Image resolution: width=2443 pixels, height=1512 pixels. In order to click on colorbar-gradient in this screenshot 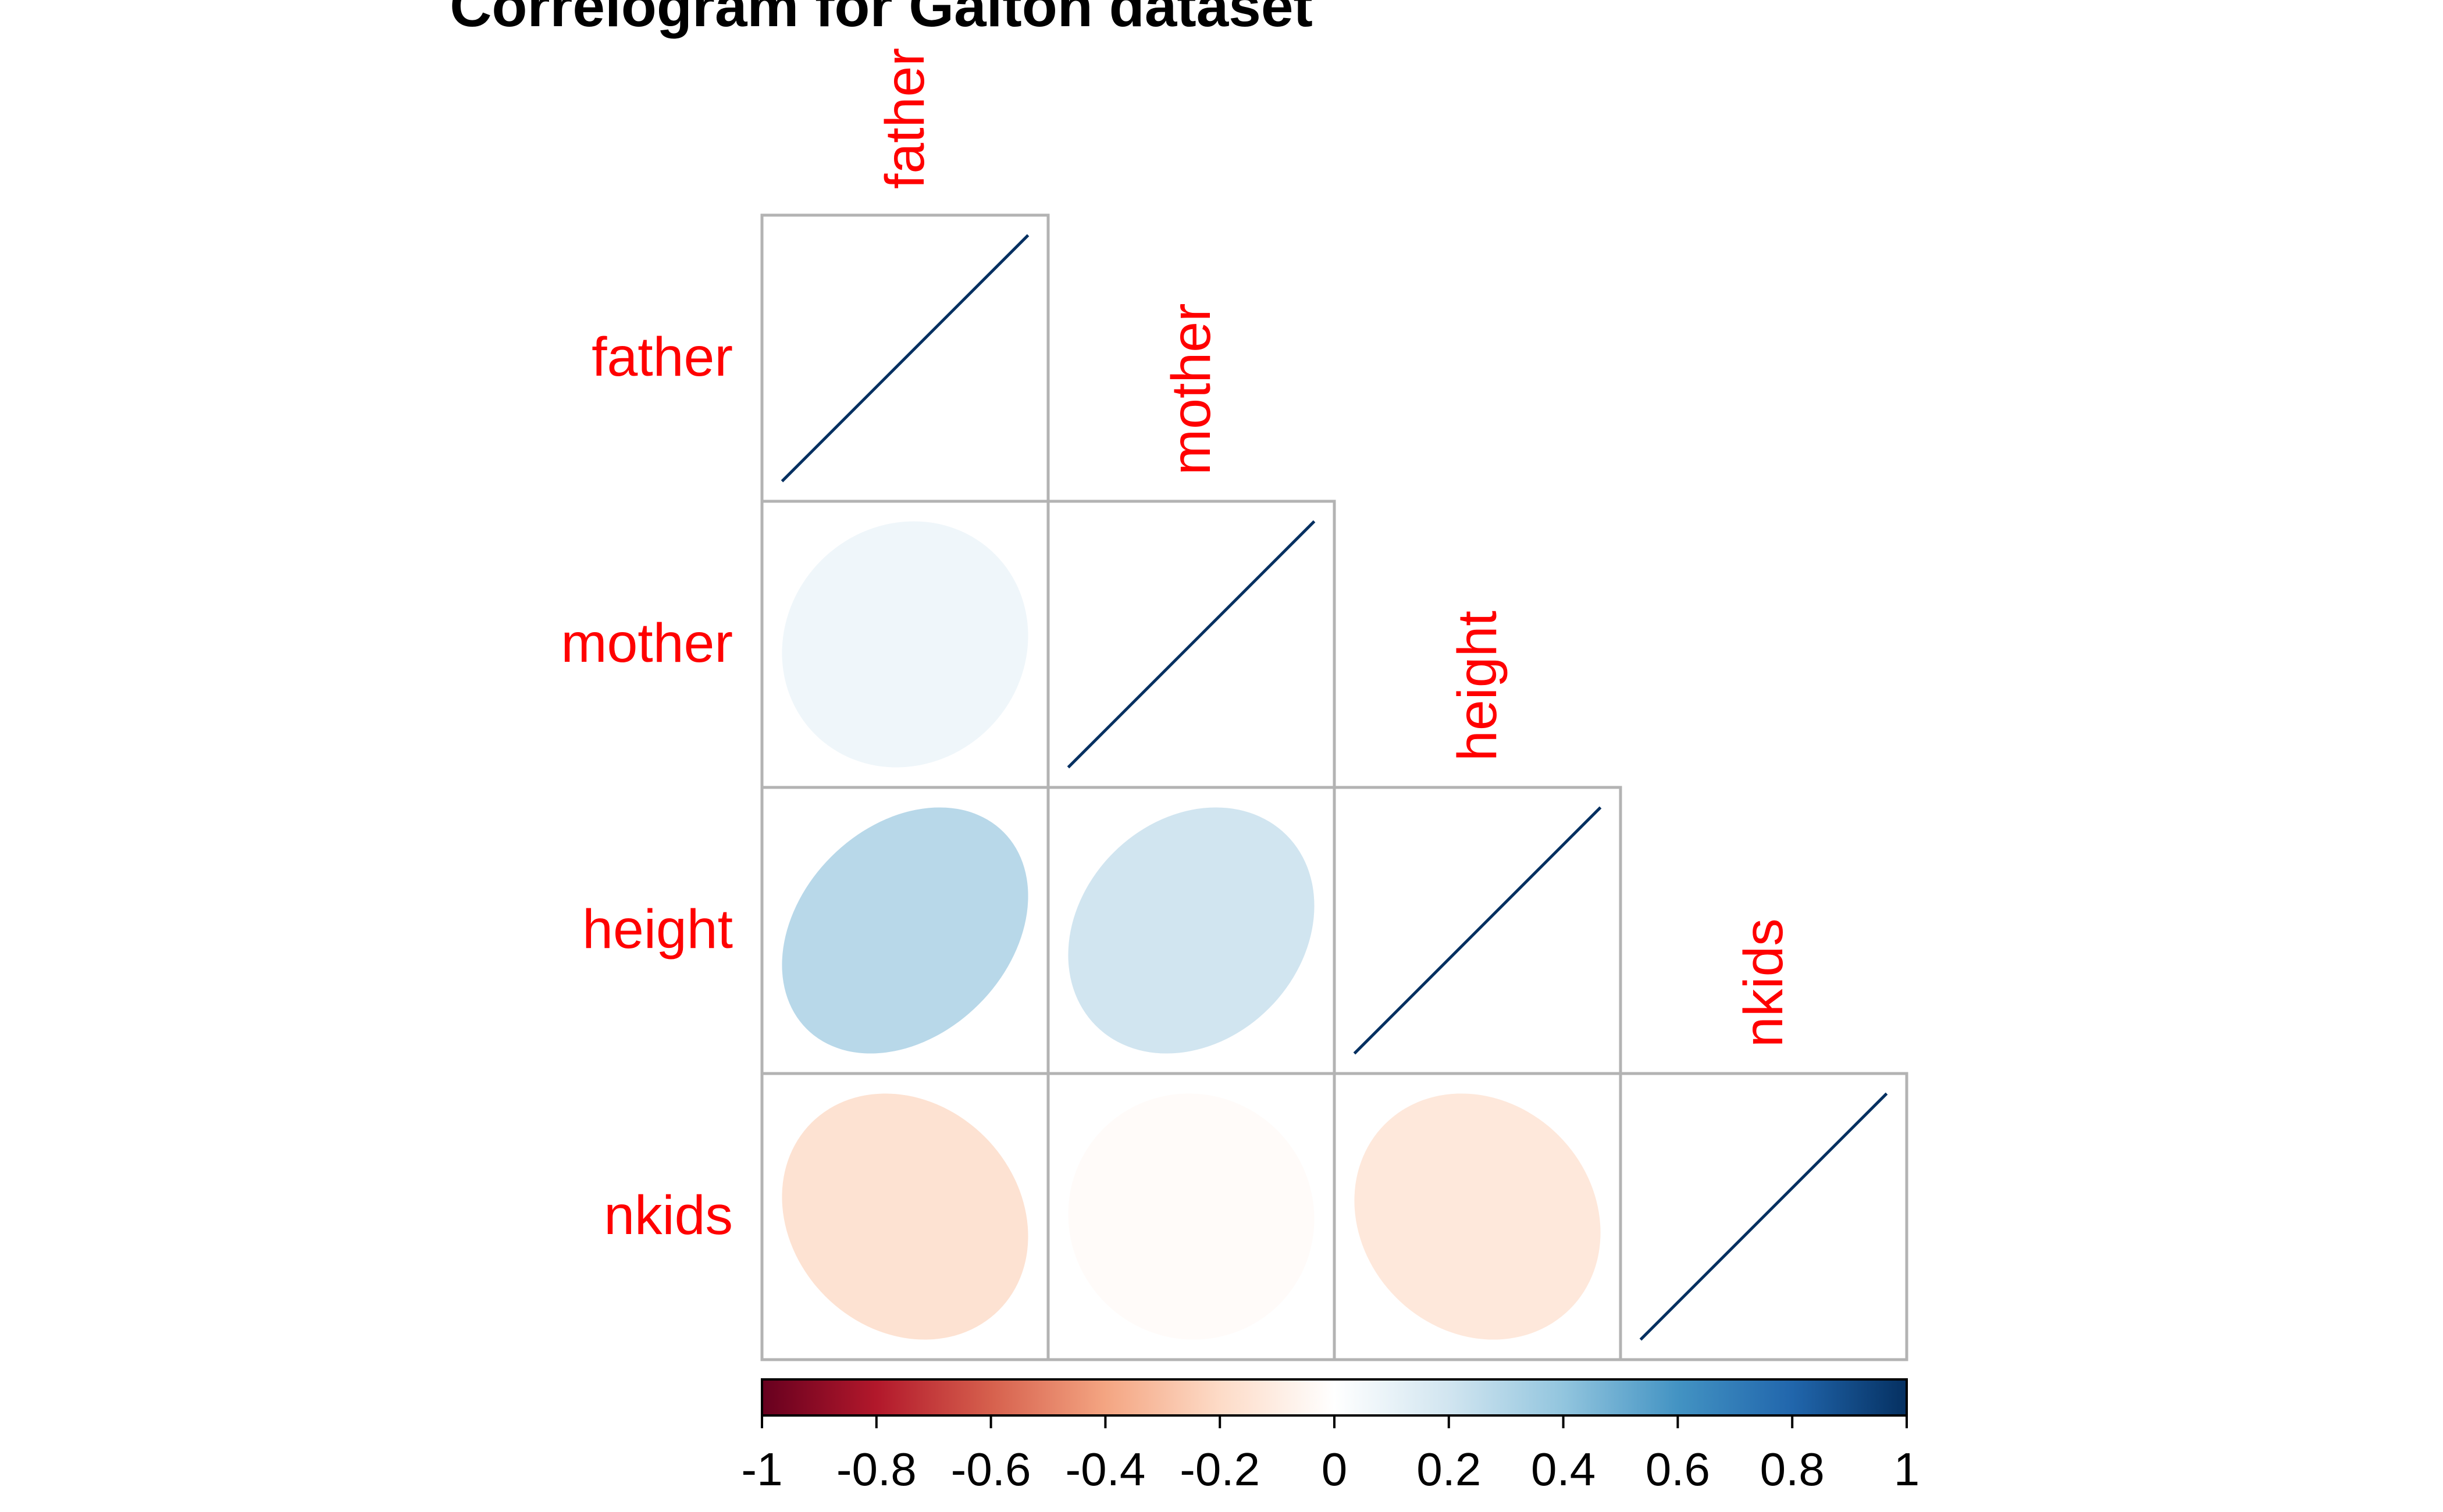, I will do `click(1334, 1397)`.